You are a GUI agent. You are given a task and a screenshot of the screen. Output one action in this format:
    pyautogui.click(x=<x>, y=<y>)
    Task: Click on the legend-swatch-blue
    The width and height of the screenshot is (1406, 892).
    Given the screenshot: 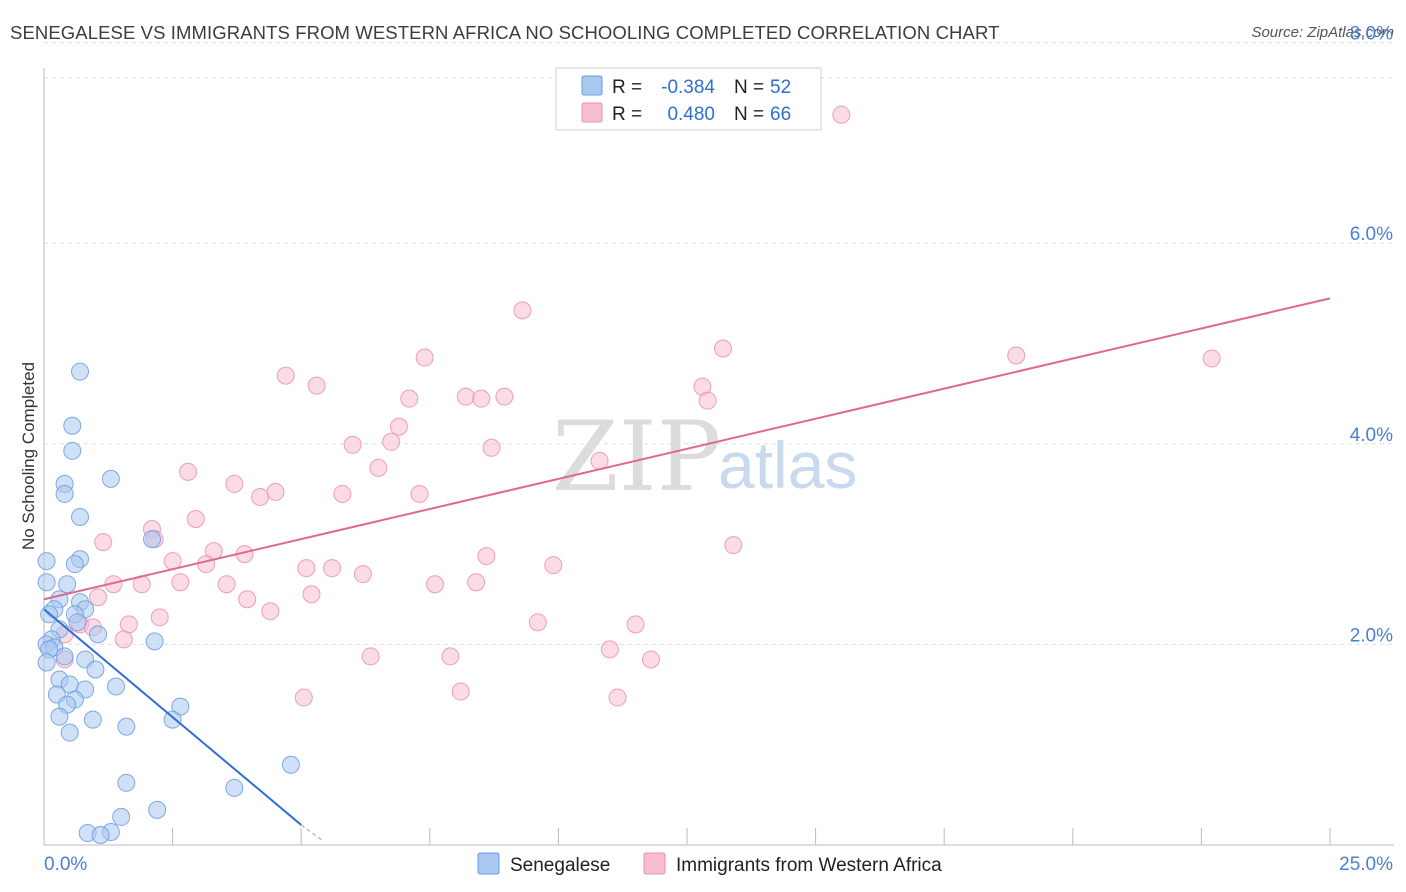 What is the action you would take?
    pyautogui.click(x=592, y=85)
    